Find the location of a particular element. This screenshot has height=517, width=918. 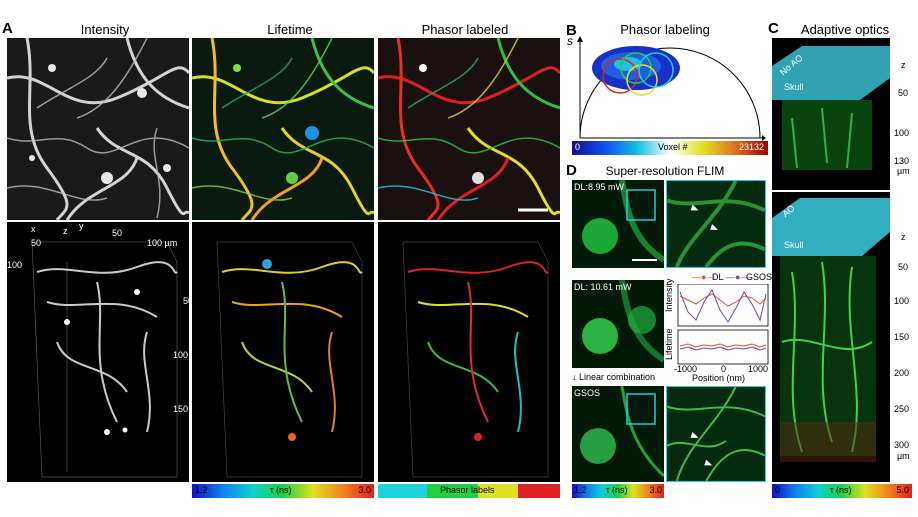

lifetime-bar-max: 3.0 is located at coordinates (364, 490).